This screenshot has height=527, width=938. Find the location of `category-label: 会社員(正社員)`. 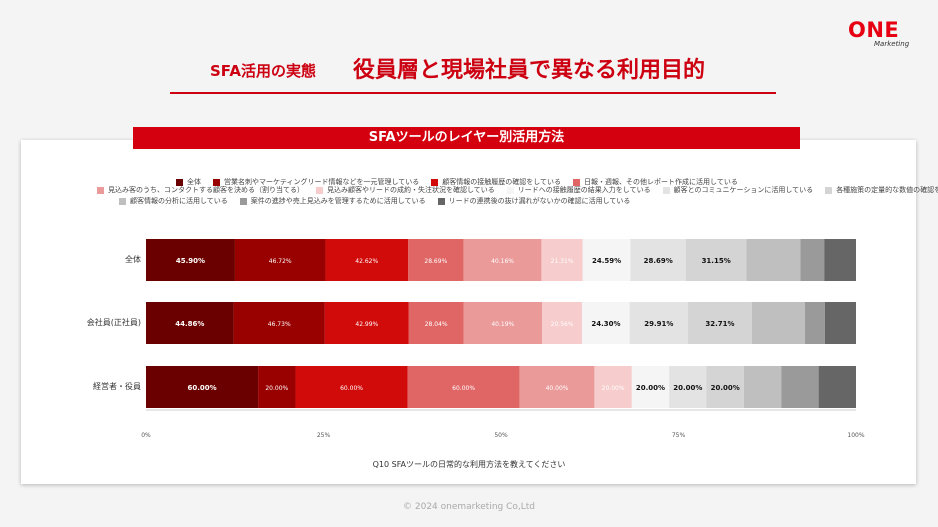

category-label: 会社員(正社員) is located at coordinates (113, 322).